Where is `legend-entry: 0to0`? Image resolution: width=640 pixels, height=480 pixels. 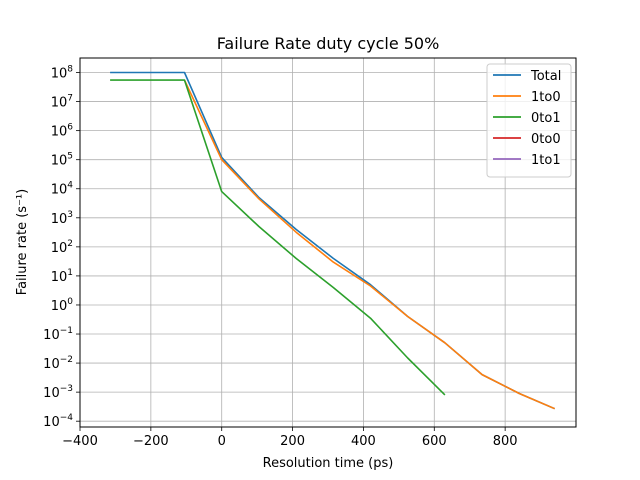 legend-entry: 0to0 is located at coordinates (546, 139).